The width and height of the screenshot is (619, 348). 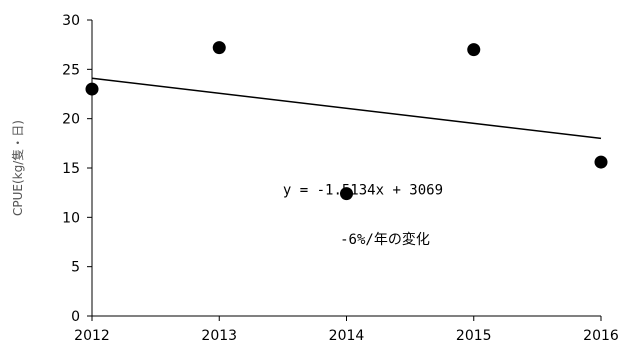 I want to click on y-tick-label: 20, so click(x=71, y=120).